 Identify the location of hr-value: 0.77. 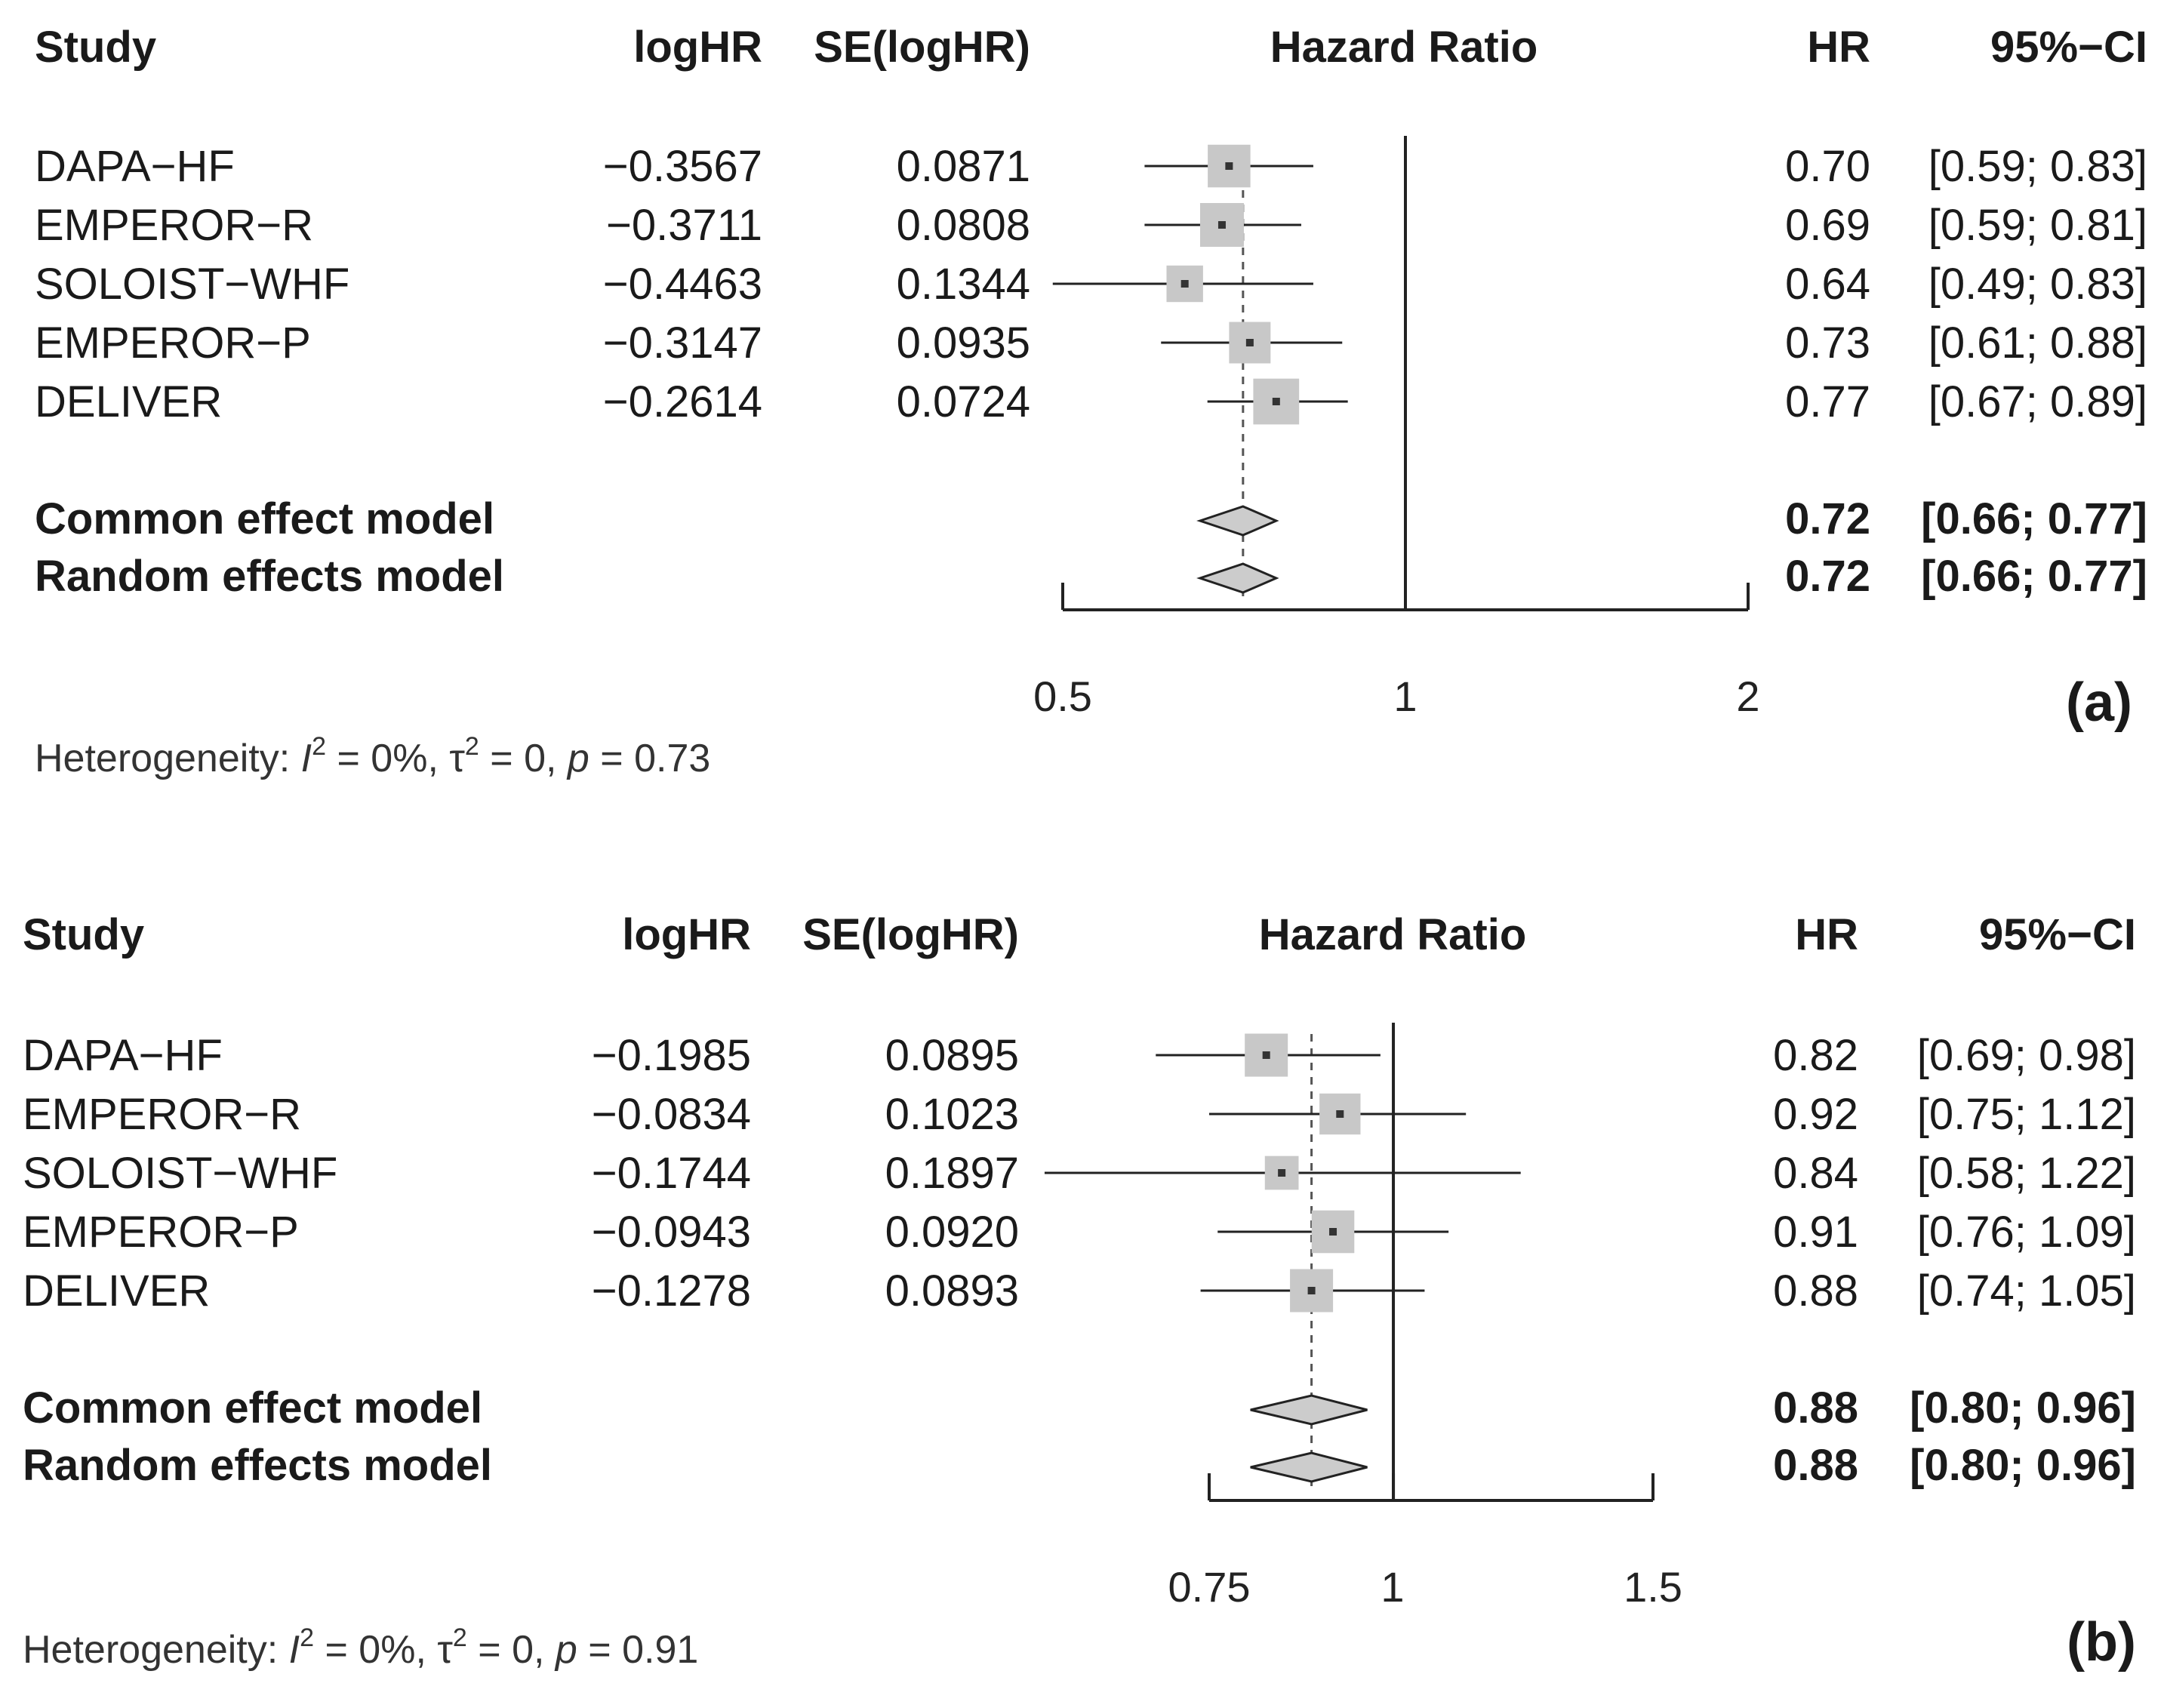
(1828, 401).